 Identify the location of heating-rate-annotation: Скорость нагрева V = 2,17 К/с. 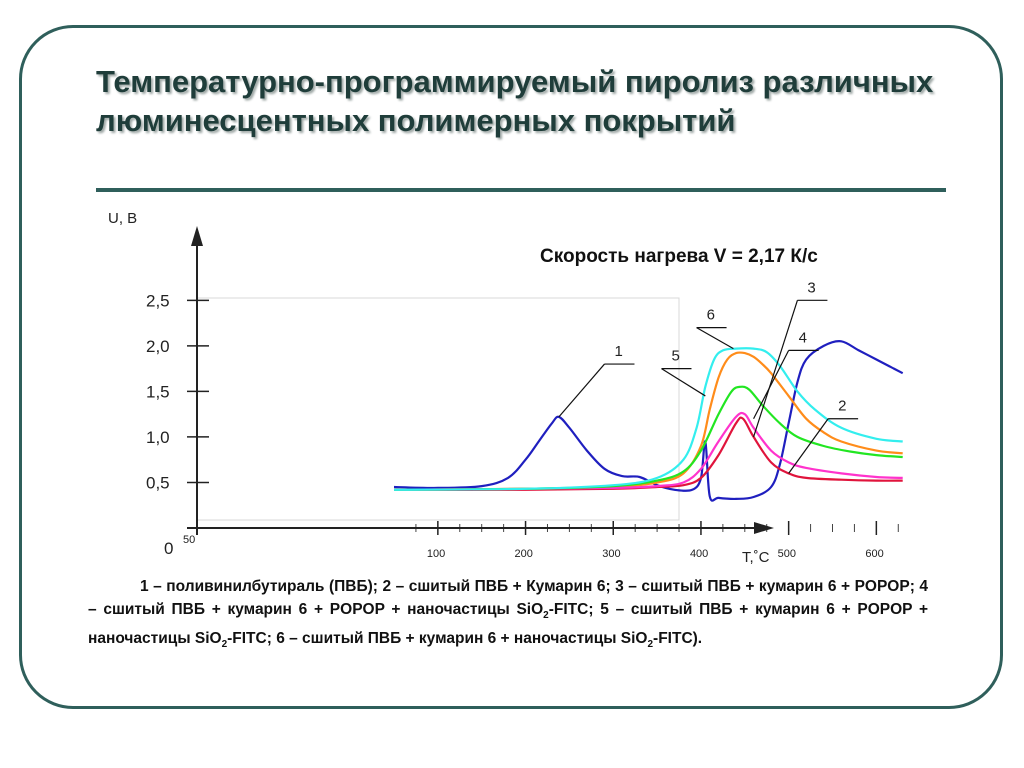
(679, 256).